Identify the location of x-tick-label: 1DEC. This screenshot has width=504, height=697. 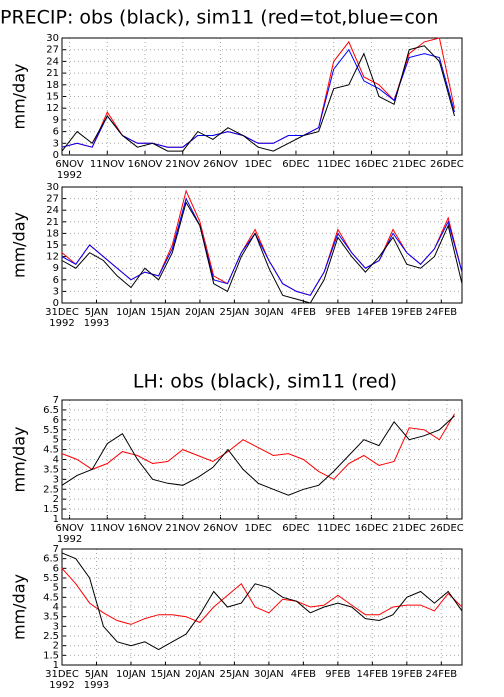
(258, 528).